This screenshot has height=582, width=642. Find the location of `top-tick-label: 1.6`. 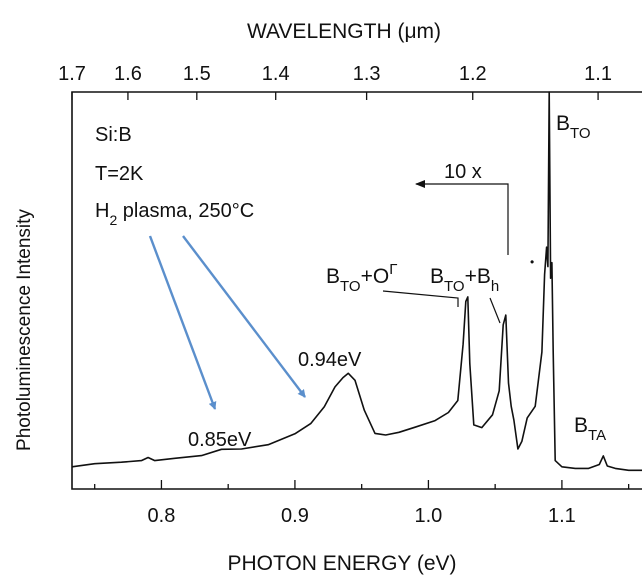

top-tick-label: 1.6 is located at coordinates (128, 74).